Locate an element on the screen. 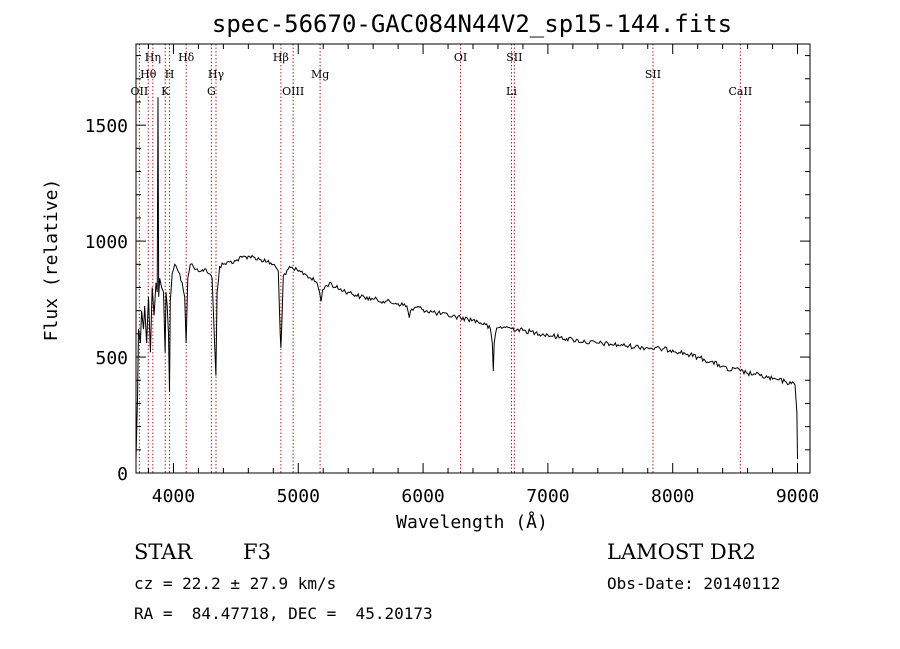 This screenshot has width=900, height=649. line-marker-label: Hγ is located at coordinates (216, 74).